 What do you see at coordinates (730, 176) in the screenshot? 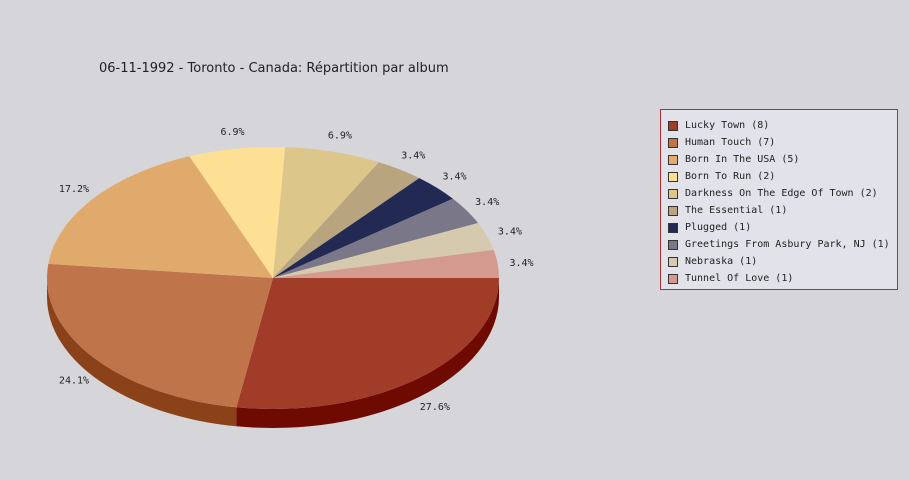
I see `legend-label: Born To Run (2)` at bounding box center [730, 176].